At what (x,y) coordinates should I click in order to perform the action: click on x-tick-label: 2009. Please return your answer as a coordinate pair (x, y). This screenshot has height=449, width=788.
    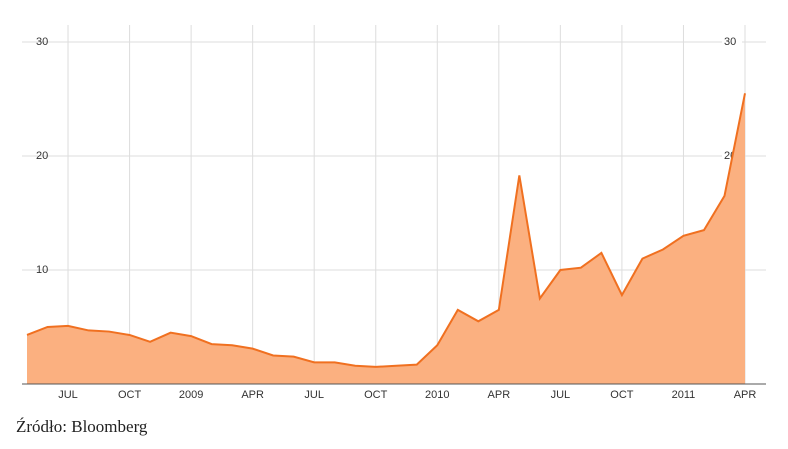
    Looking at the image, I should click on (191, 395).